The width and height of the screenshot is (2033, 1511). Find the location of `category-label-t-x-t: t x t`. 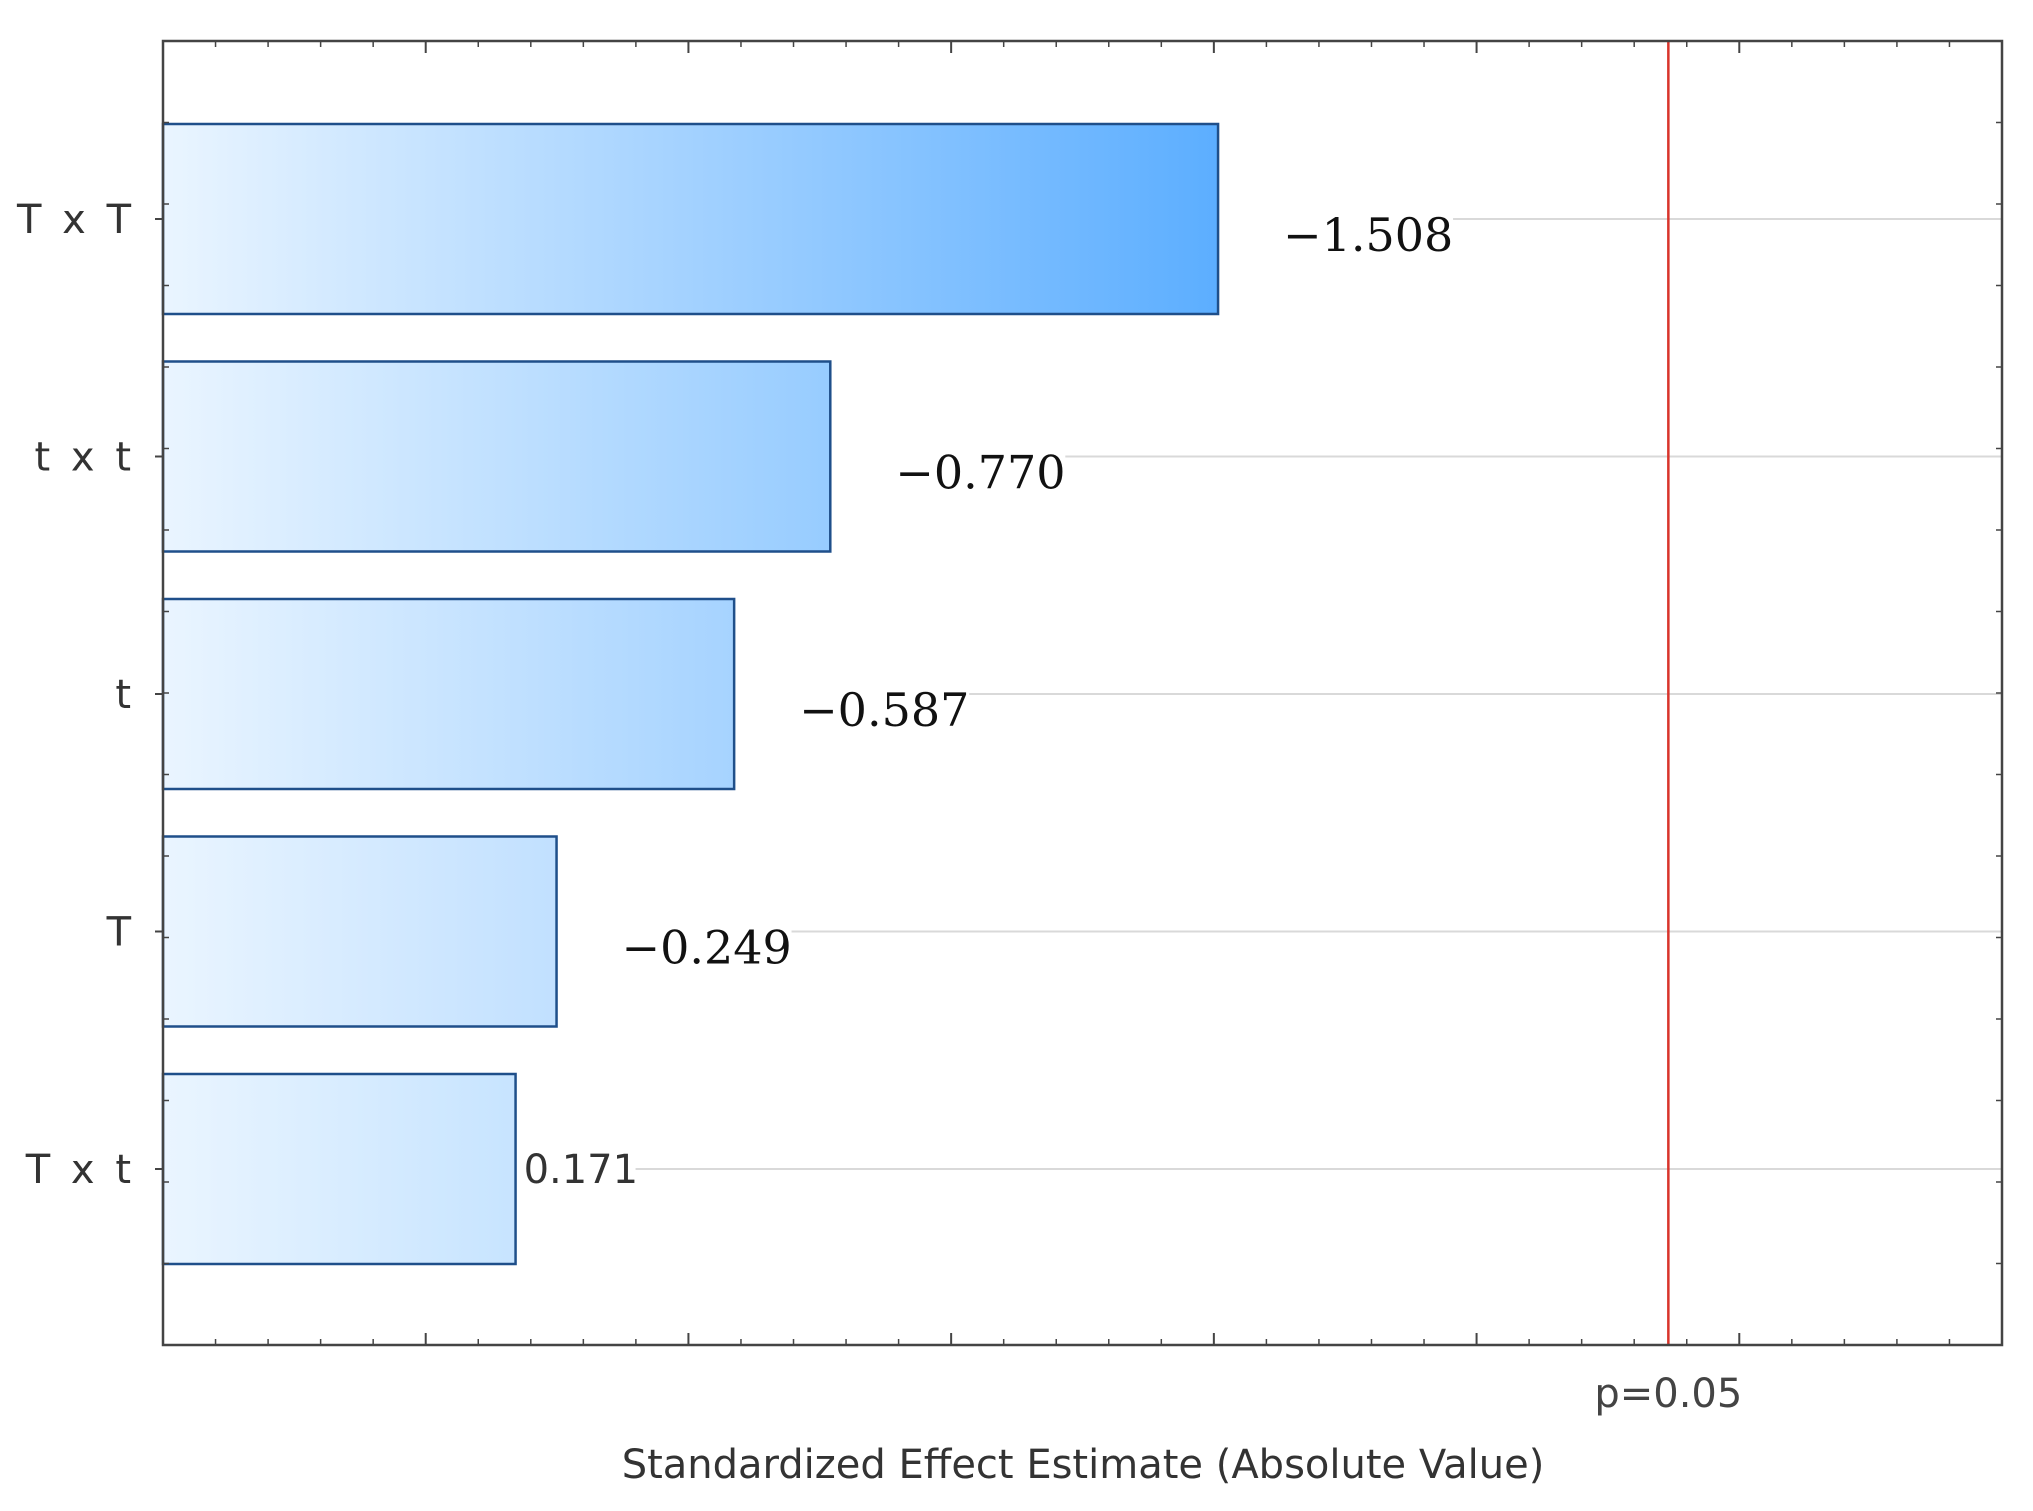

category-label-t-x-t: t x t is located at coordinates (85, 458).